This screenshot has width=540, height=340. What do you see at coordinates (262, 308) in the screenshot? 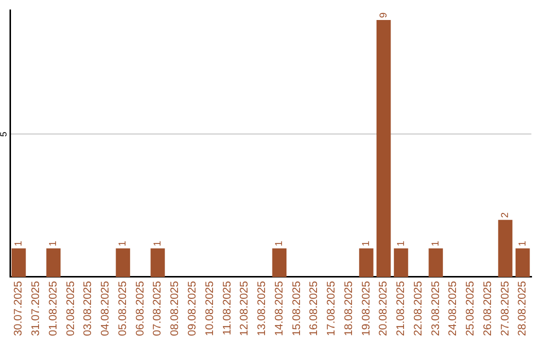
I see `x-tick-label: 13.08.2025` at bounding box center [262, 308].